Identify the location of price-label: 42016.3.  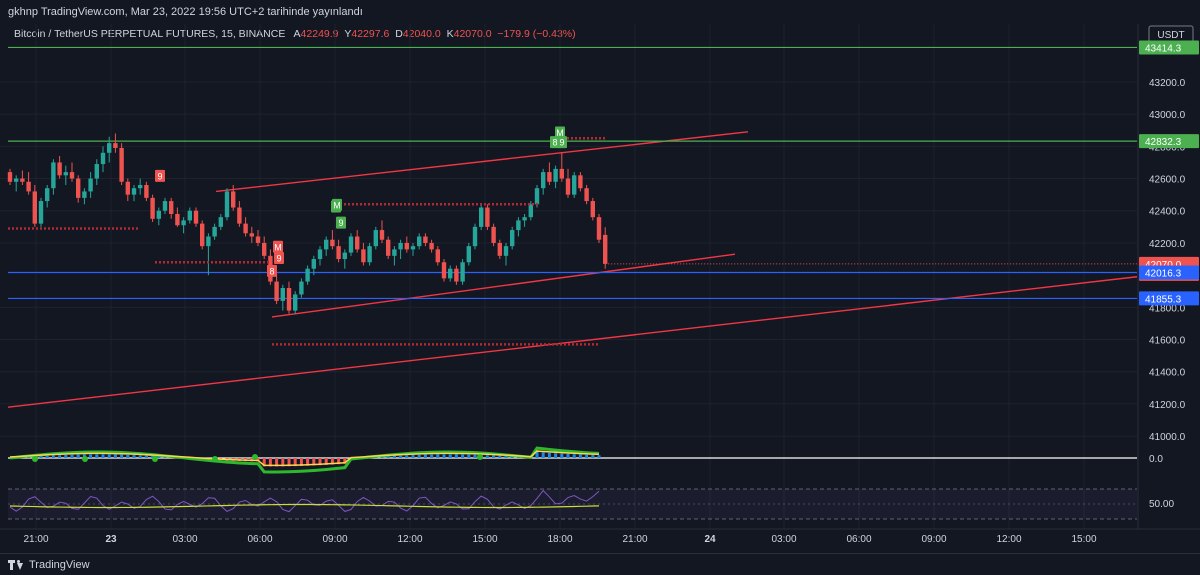
(1163, 274).